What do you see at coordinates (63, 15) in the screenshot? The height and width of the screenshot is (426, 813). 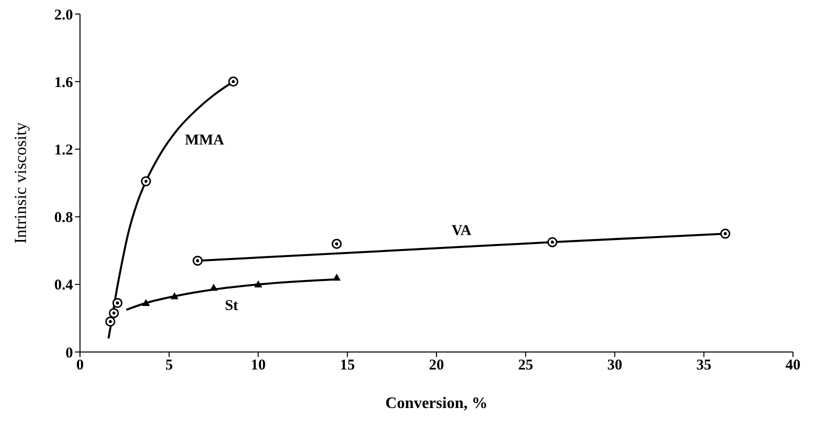 I see `y-tick-label: 2.0` at bounding box center [63, 15].